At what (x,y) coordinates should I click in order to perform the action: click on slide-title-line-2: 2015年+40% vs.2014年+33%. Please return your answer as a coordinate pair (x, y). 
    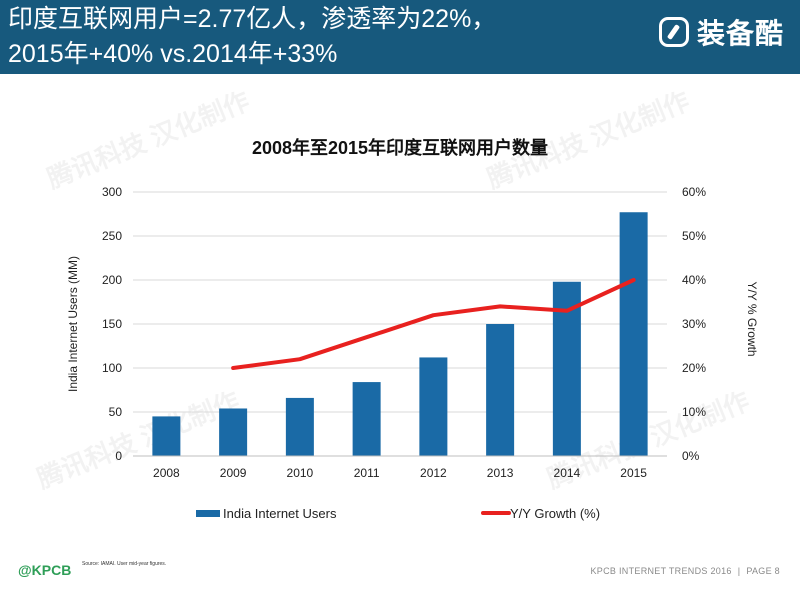
    Looking at the image, I should click on (173, 54).